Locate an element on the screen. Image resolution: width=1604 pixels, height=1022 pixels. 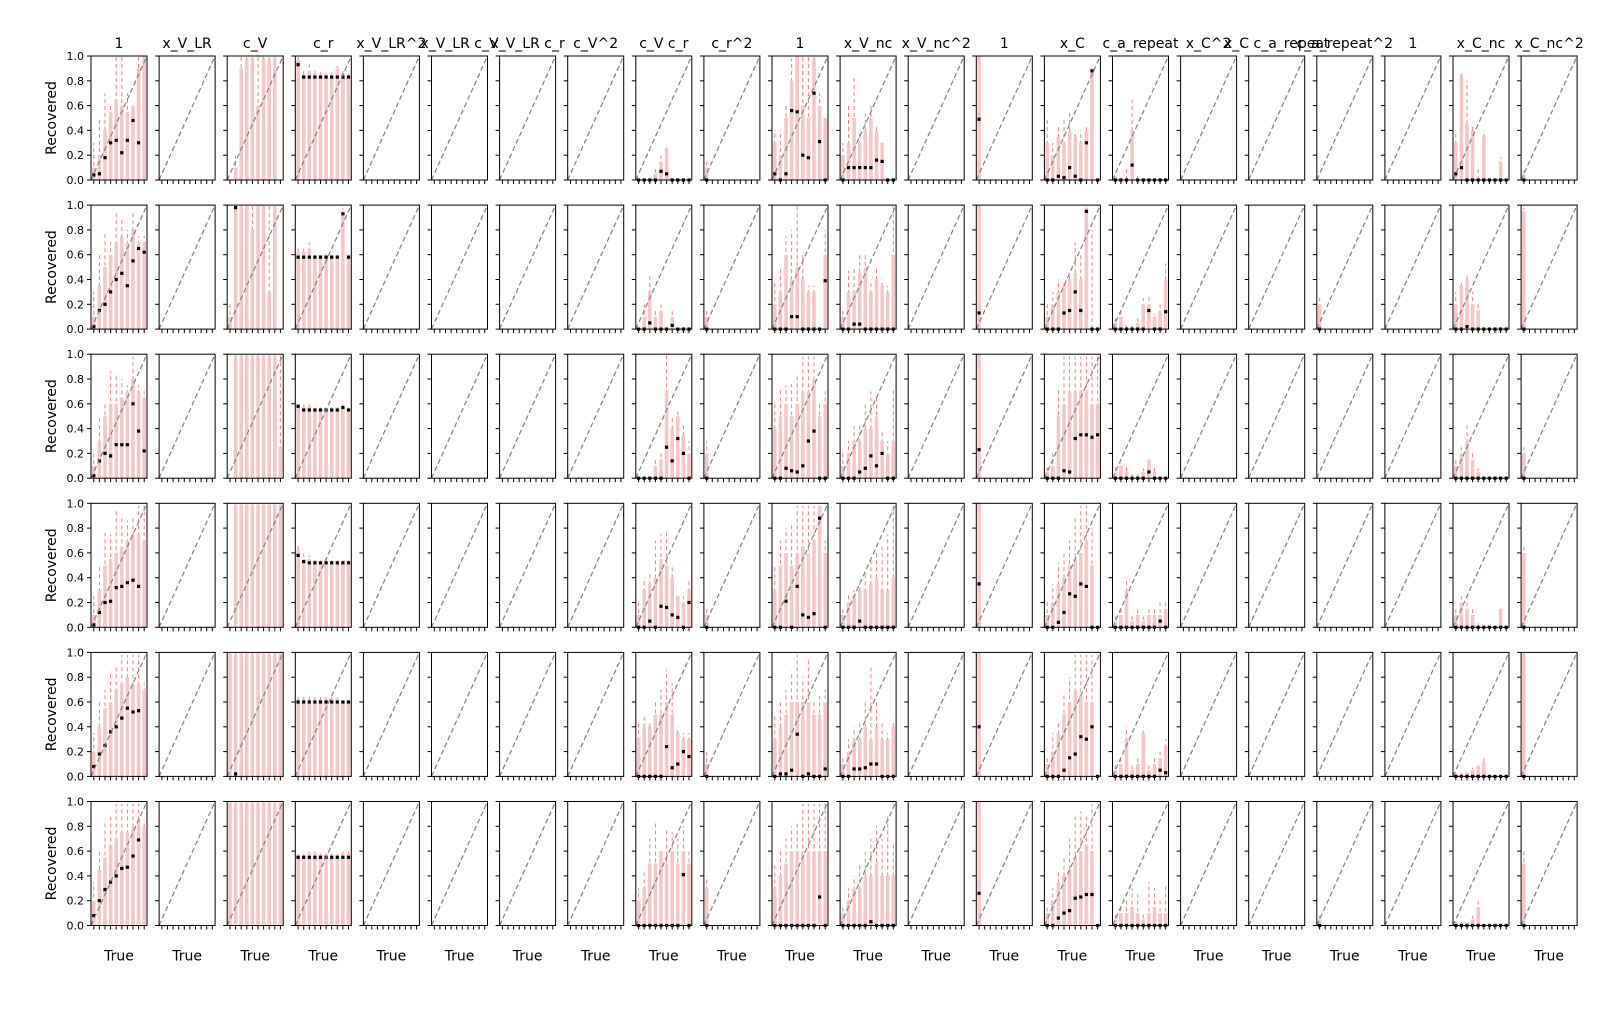
y-tick-label: 0.2 is located at coordinates (76, 603).